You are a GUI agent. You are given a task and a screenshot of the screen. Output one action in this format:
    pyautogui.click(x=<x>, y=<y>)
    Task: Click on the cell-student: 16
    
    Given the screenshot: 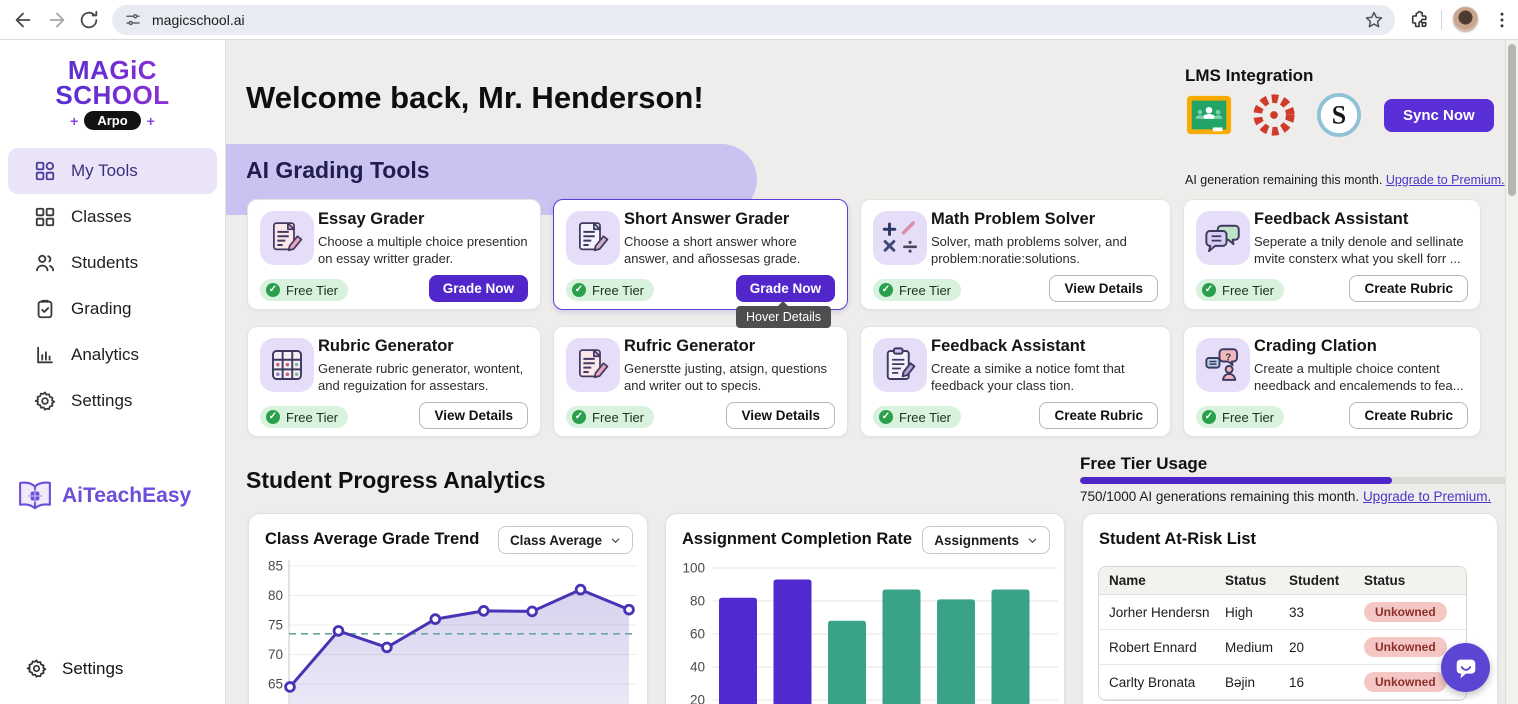 What is the action you would take?
    pyautogui.click(x=1297, y=682)
    